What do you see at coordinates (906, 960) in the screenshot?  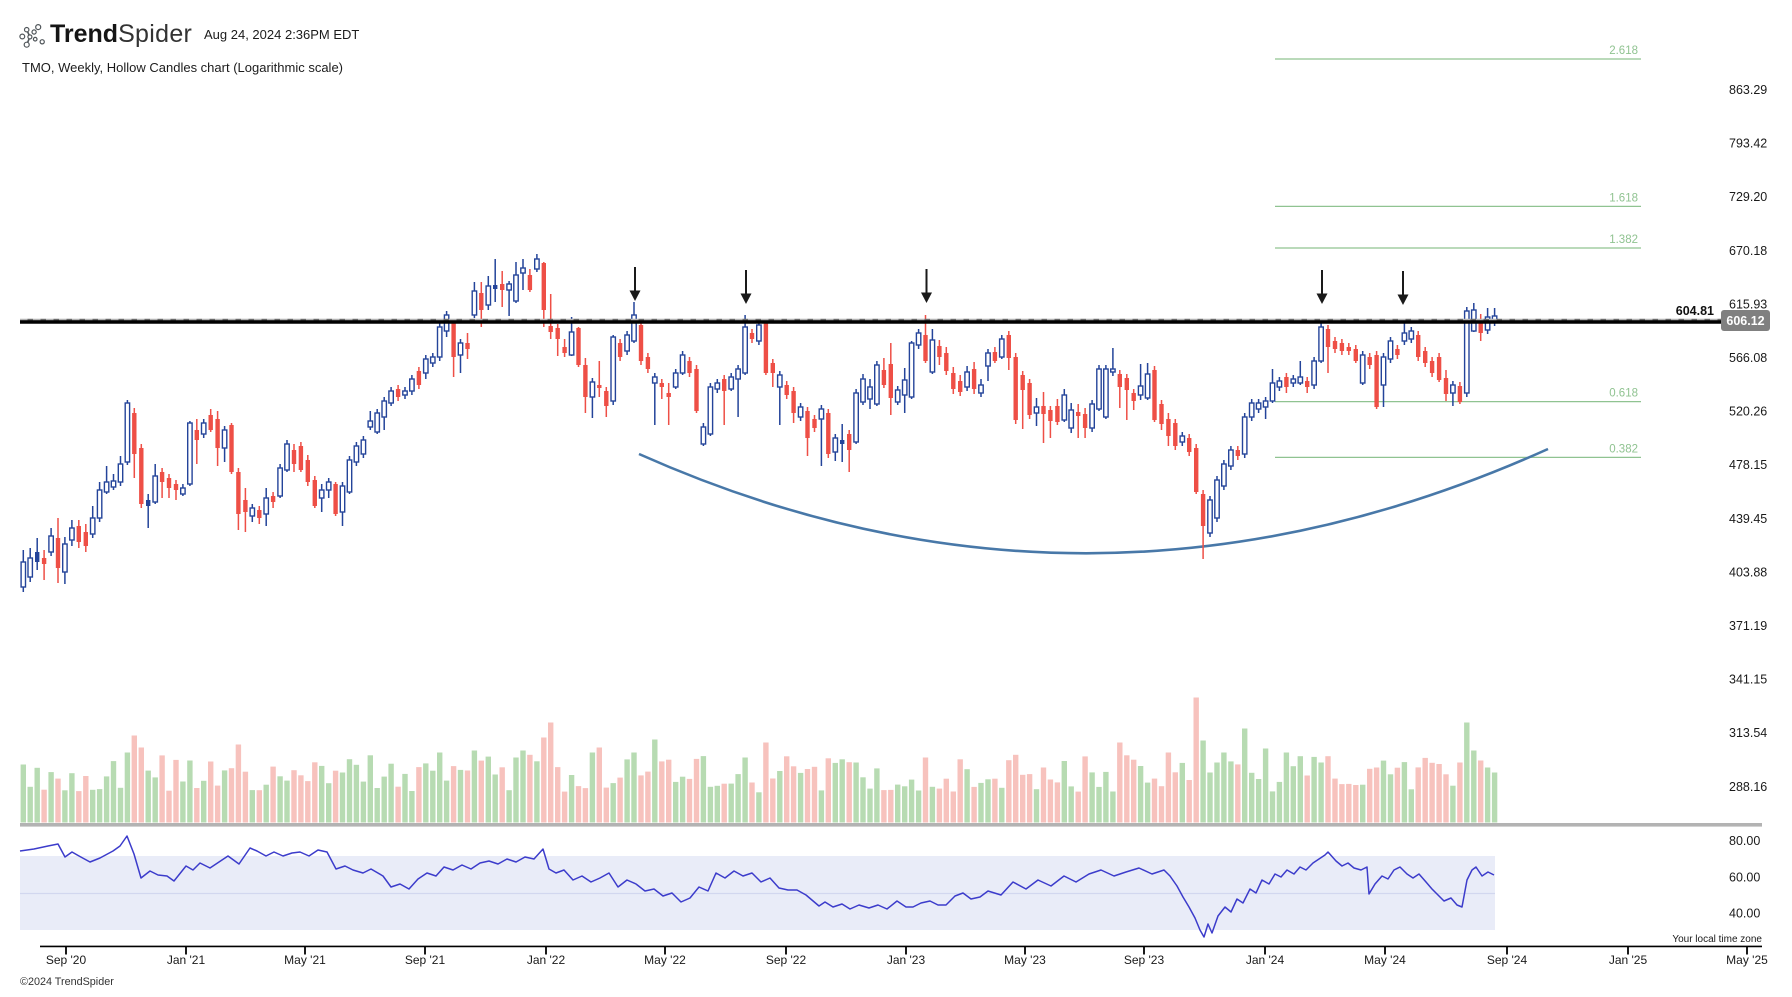 I see `svg-text: Jan '23` at bounding box center [906, 960].